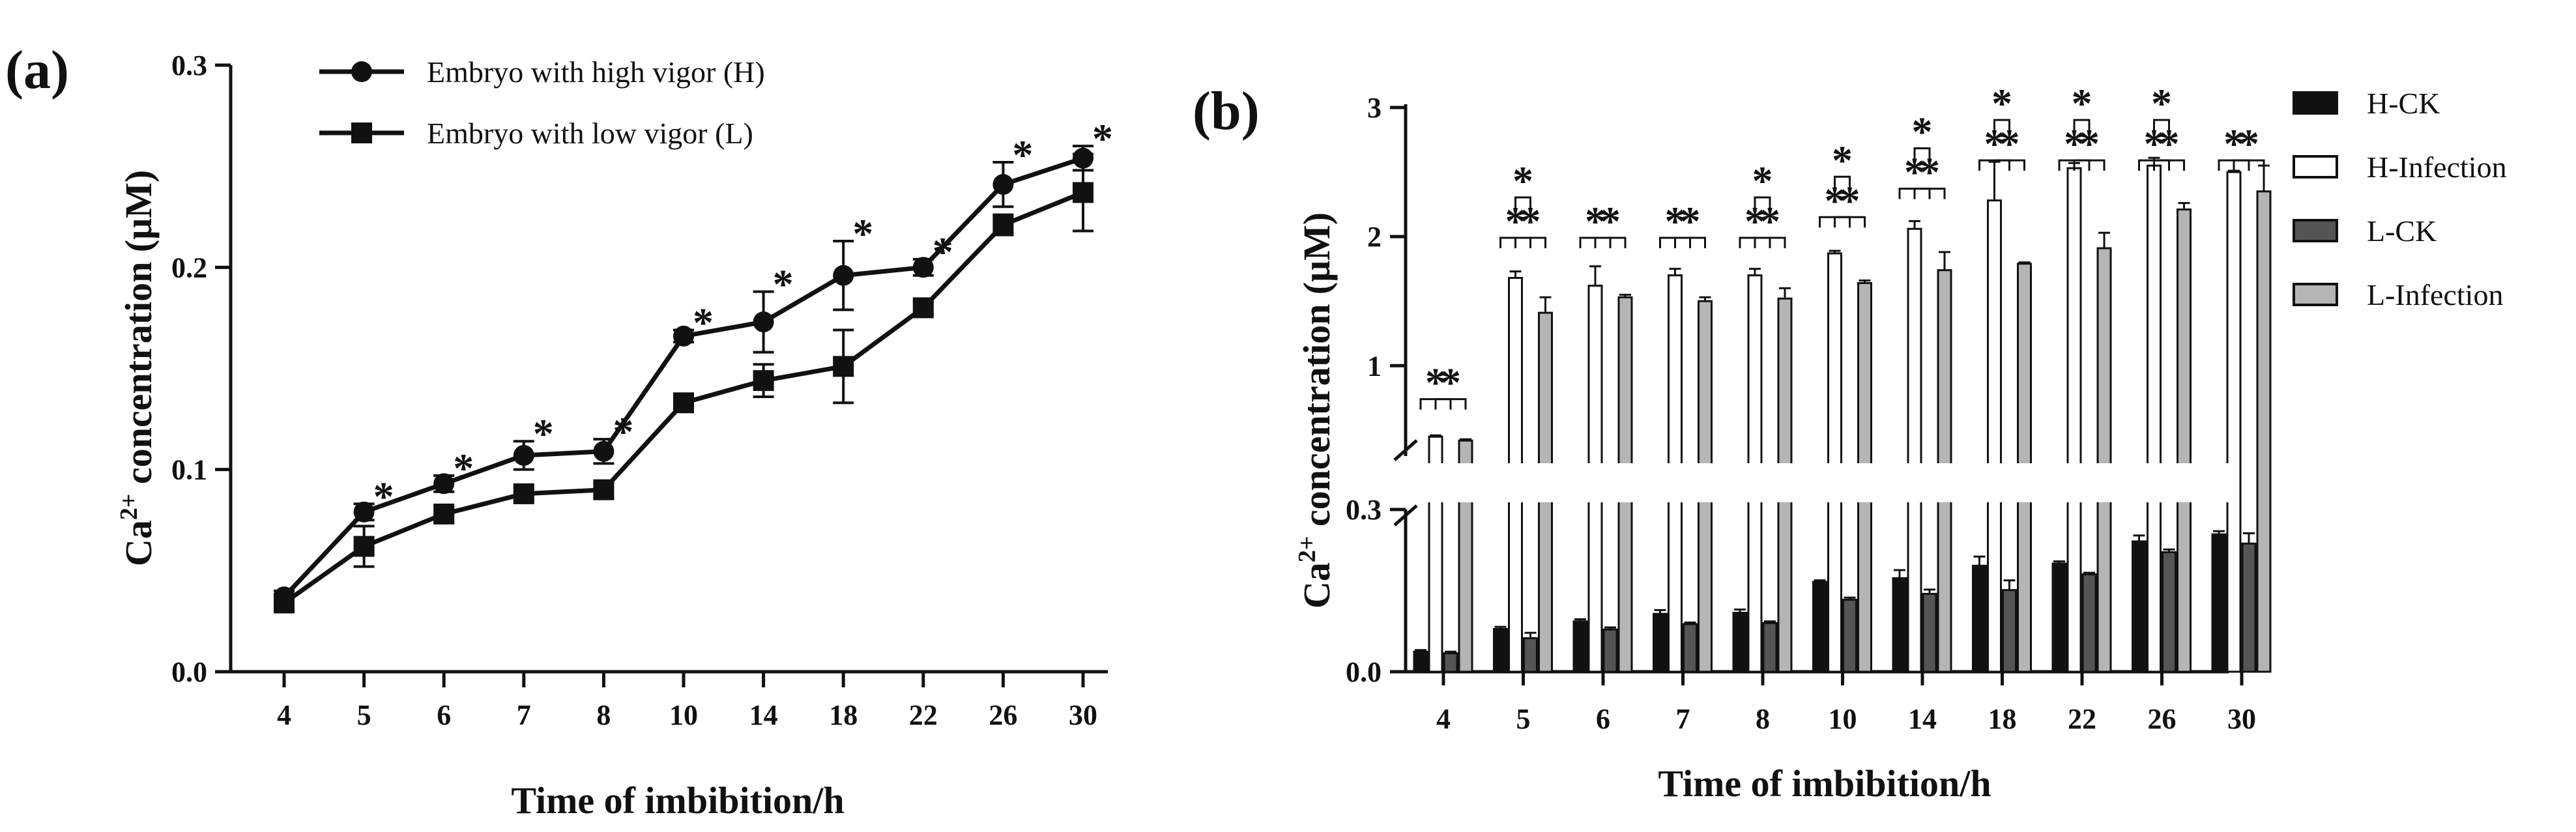 This screenshot has width=2576, height=832. What do you see at coordinates (129, 507) in the screenshot?
I see `panel-a-ylabel-sup: 2+` at bounding box center [129, 507].